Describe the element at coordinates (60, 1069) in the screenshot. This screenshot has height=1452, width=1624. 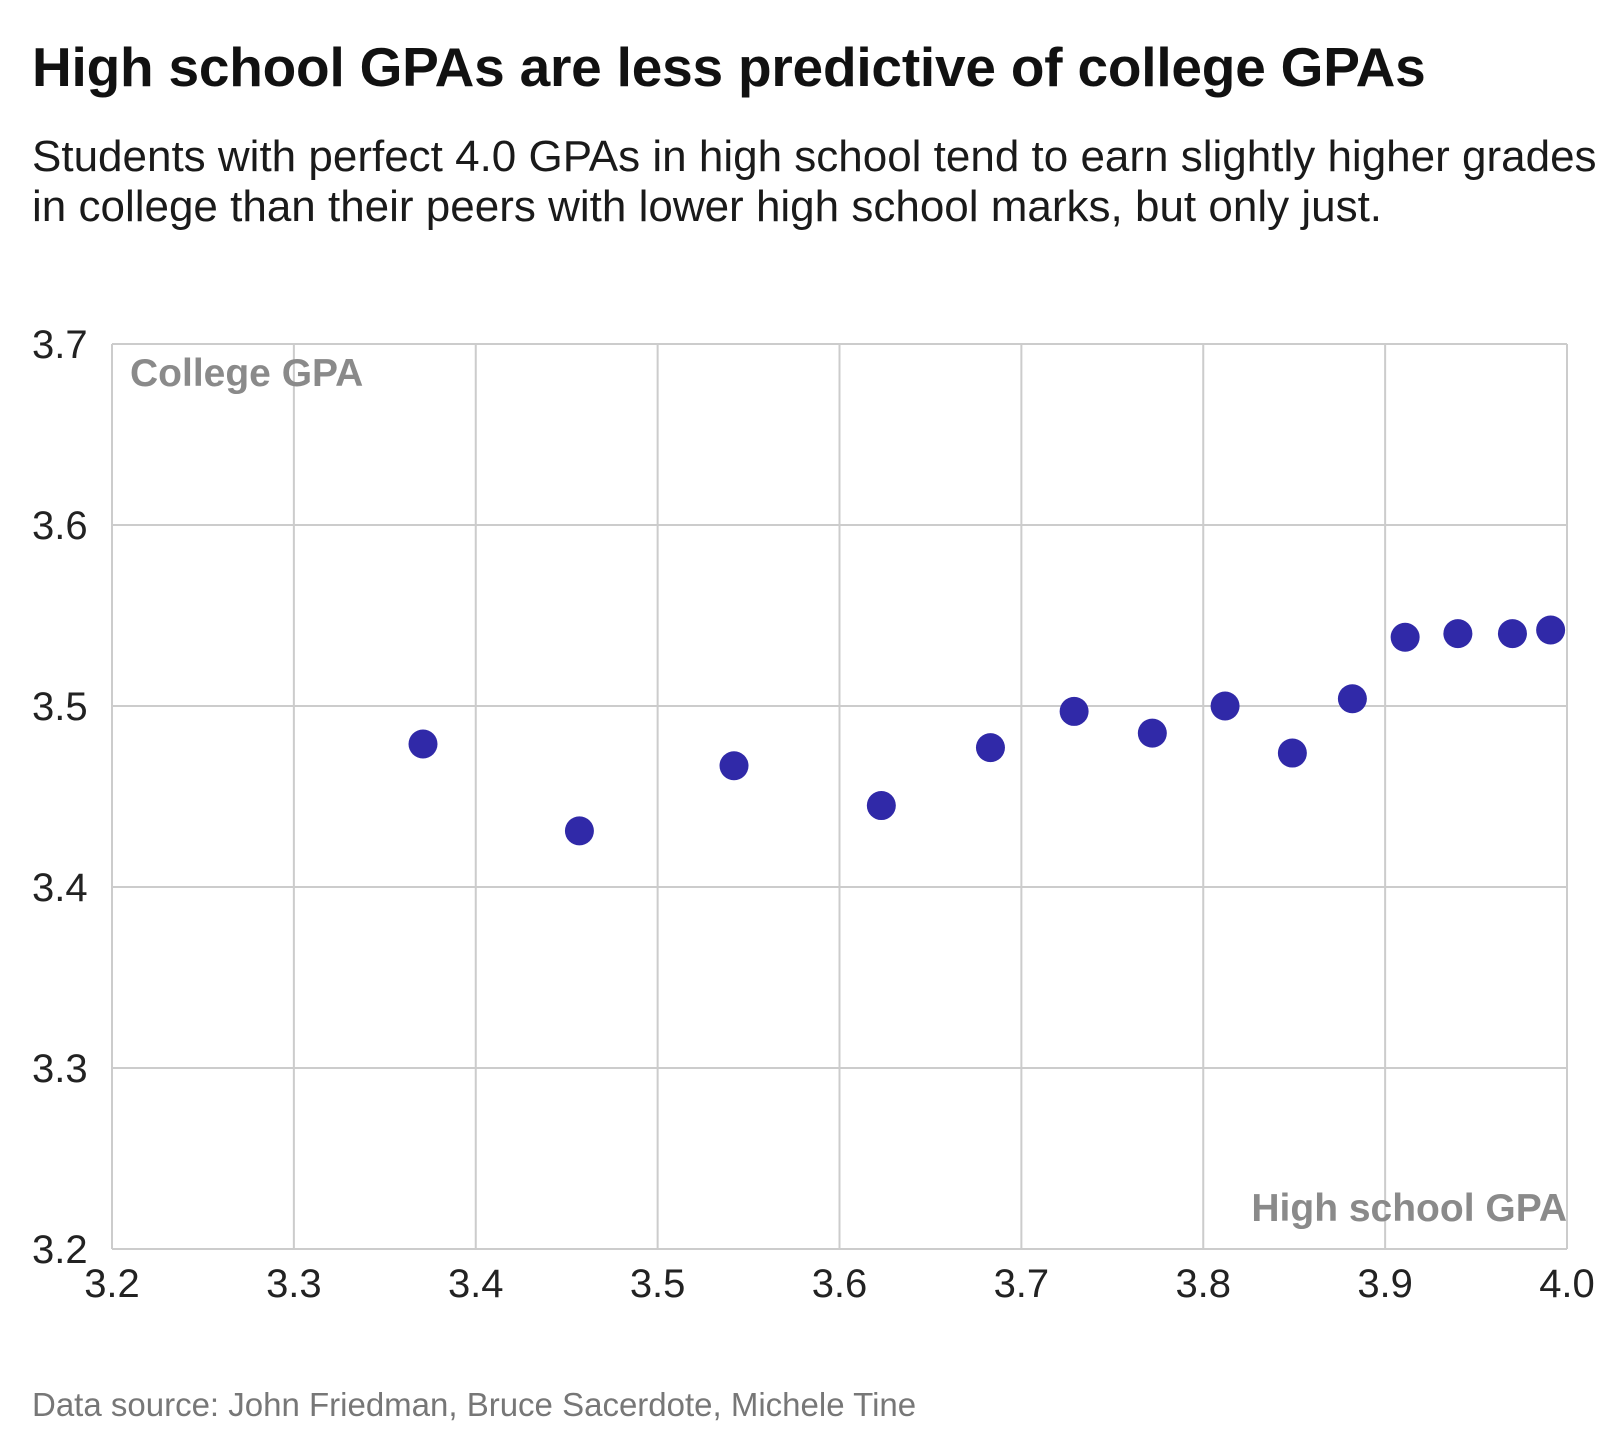
I see `y-tick-label: 3.3` at that location.